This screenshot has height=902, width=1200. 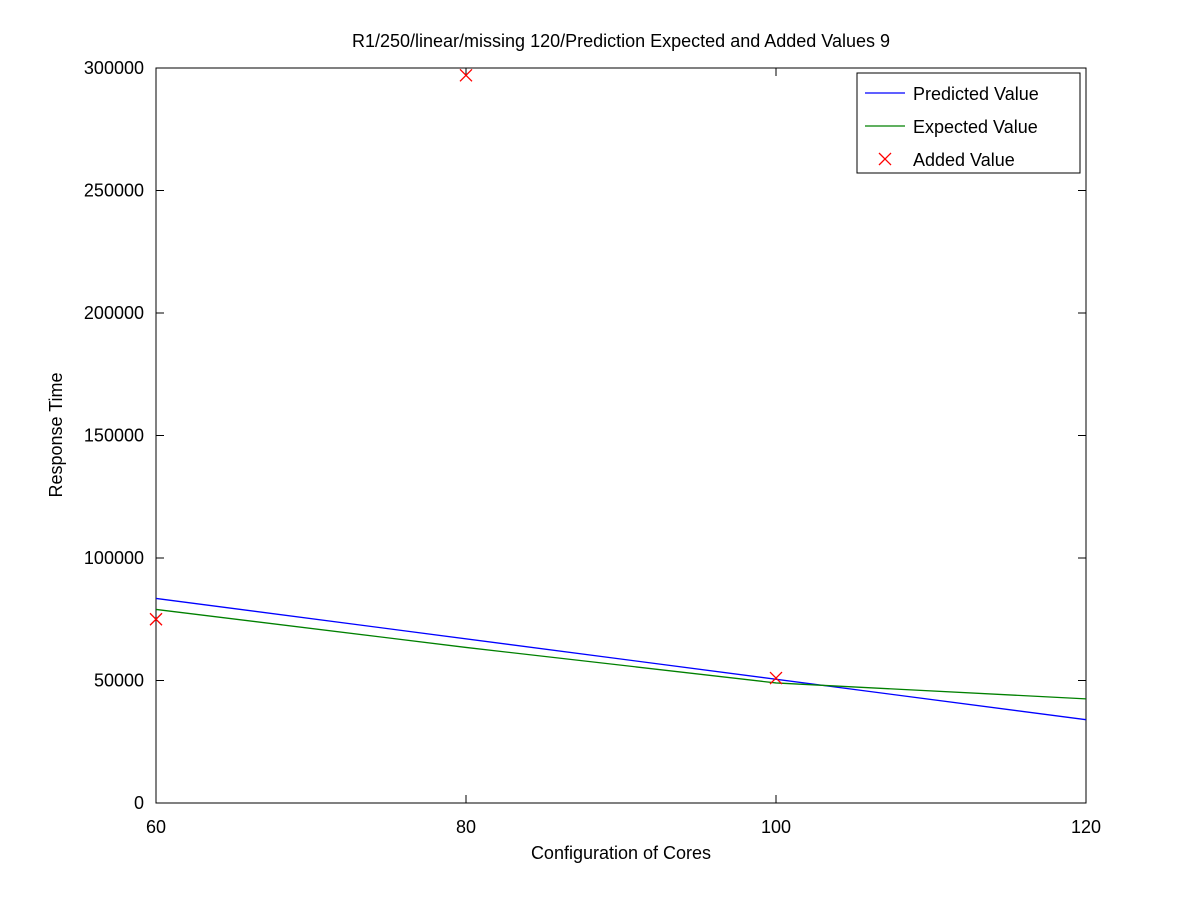 What do you see at coordinates (56, 434) in the screenshot?
I see `y-axis-label: Response Time` at bounding box center [56, 434].